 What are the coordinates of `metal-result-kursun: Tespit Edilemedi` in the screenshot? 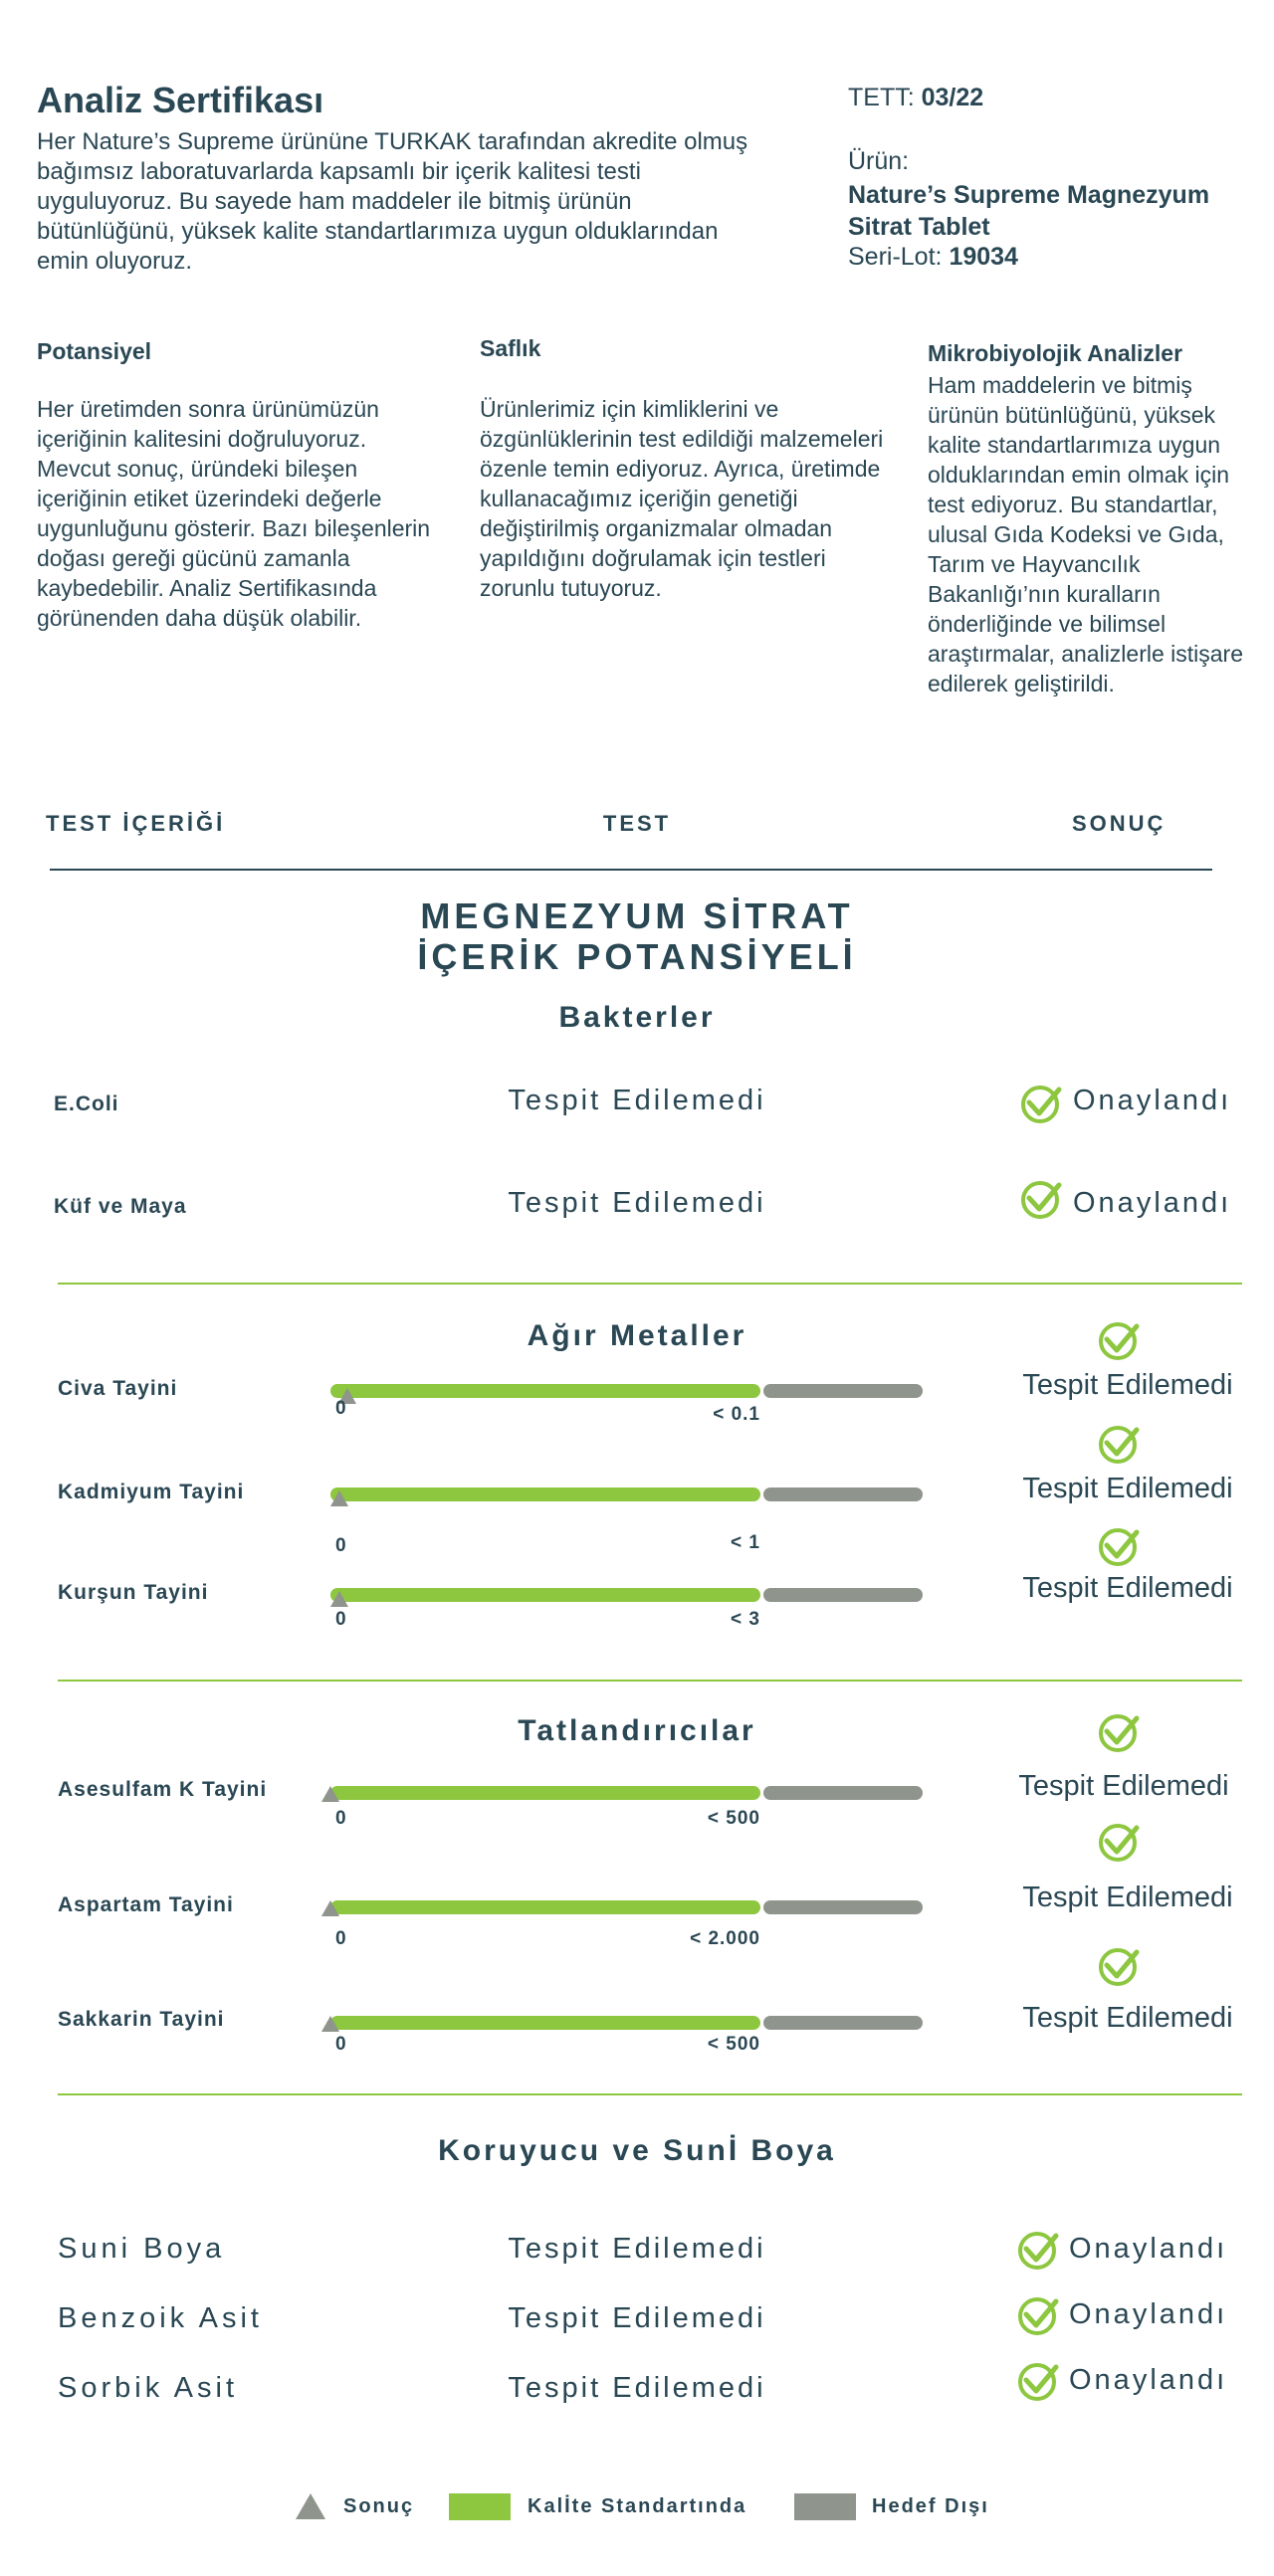 It's located at (1127, 1588).